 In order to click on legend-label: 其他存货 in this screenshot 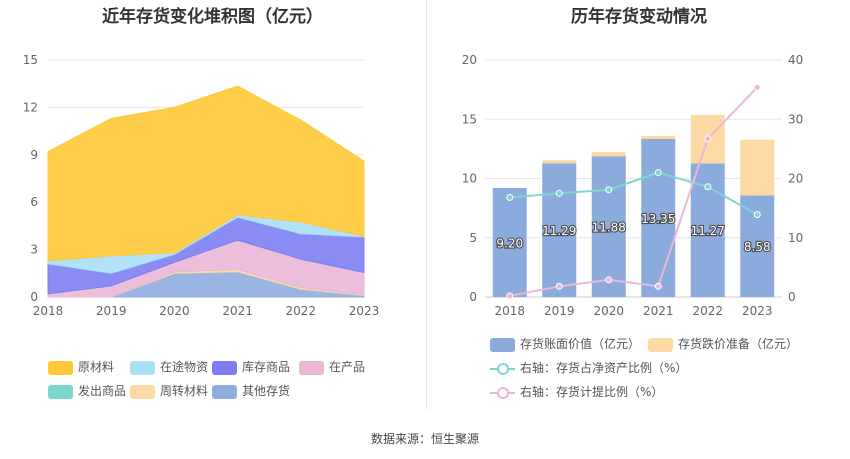, I will do `click(266, 391)`.